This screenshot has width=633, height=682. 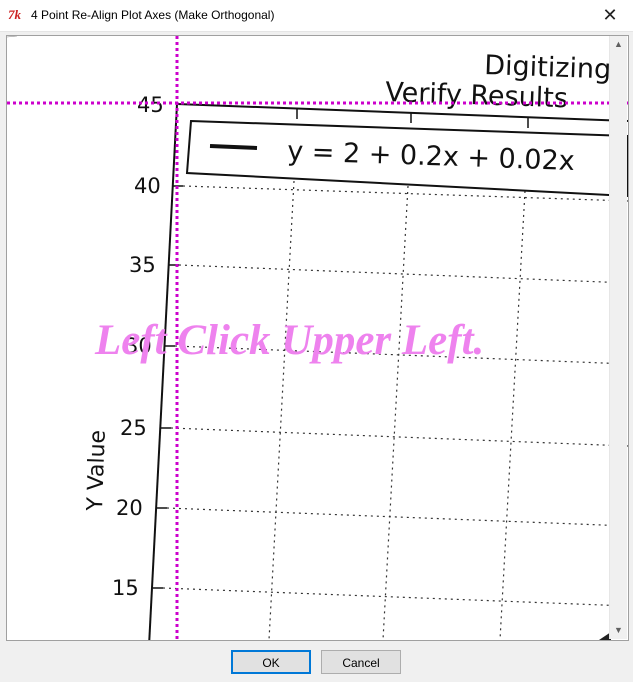 What do you see at coordinates (97, 471) in the screenshot?
I see `y-axis-label: Y Value` at bounding box center [97, 471].